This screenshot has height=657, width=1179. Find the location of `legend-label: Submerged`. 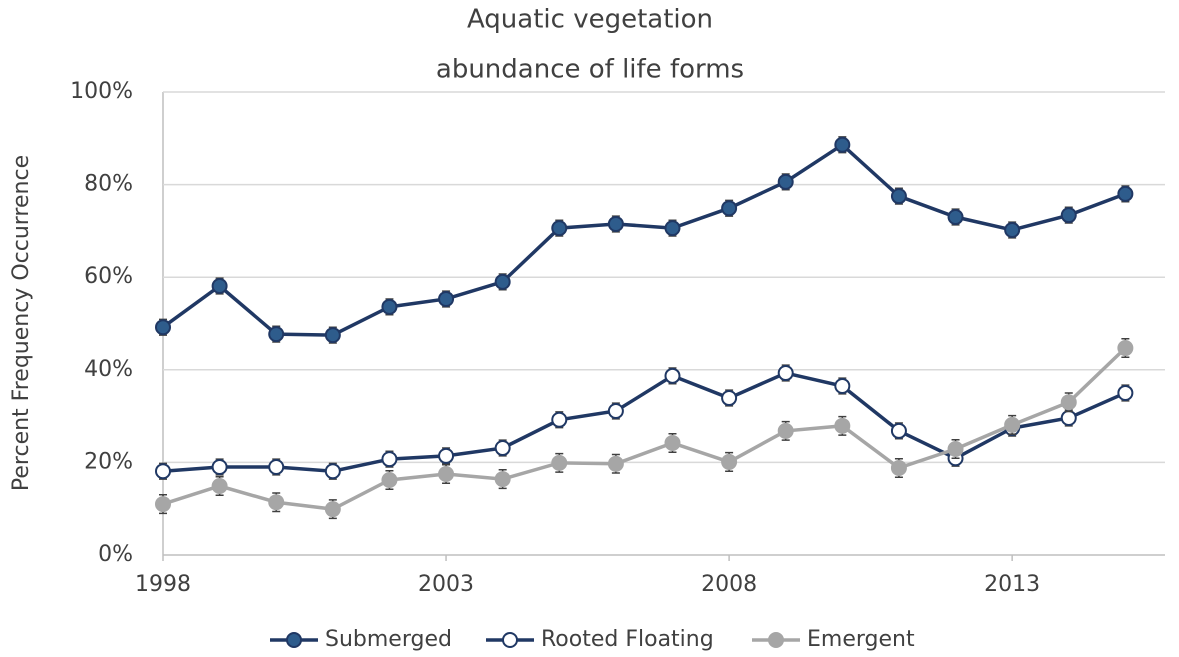

legend-label: Submerged is located at coordinates (388, 639).